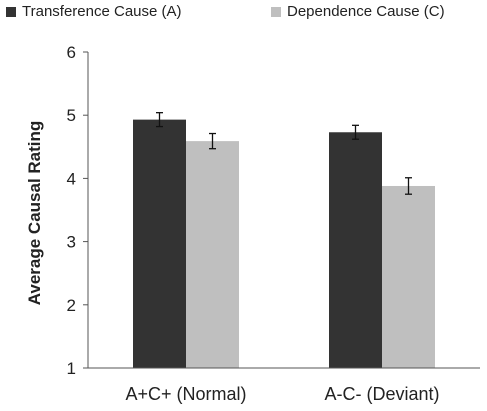  Describe the element at coordinates (34, 213) in the screenshot. I see `y-axis-title: Average Causal Rating` at that location.